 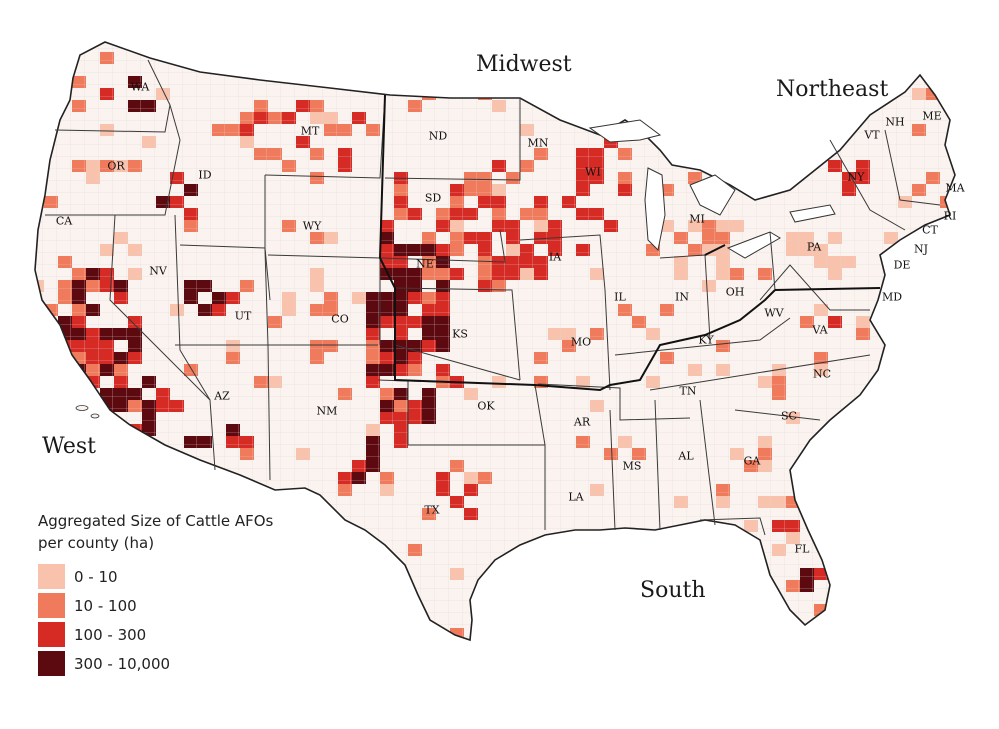 What do you see at coordinates (686, 456) in the screenshot?
I see `state-label-al: AL` at bounding box center [686, 456].